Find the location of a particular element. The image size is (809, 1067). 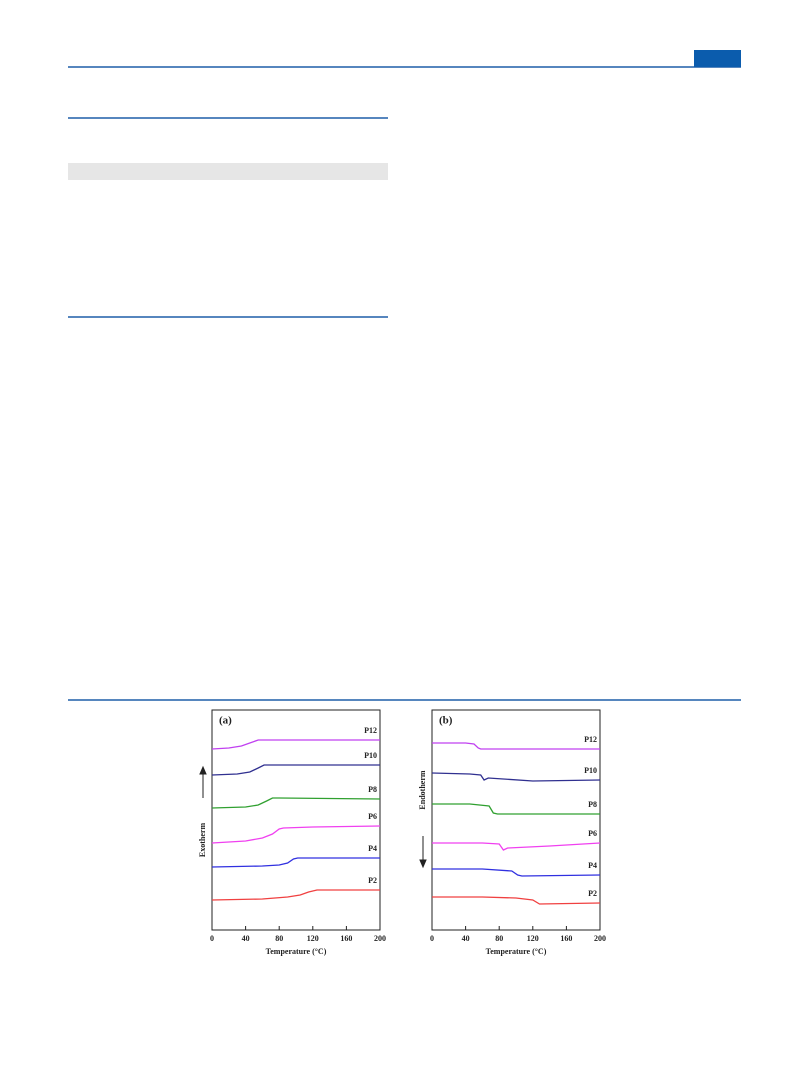

arrow-down is located at coordinates (423, 852).